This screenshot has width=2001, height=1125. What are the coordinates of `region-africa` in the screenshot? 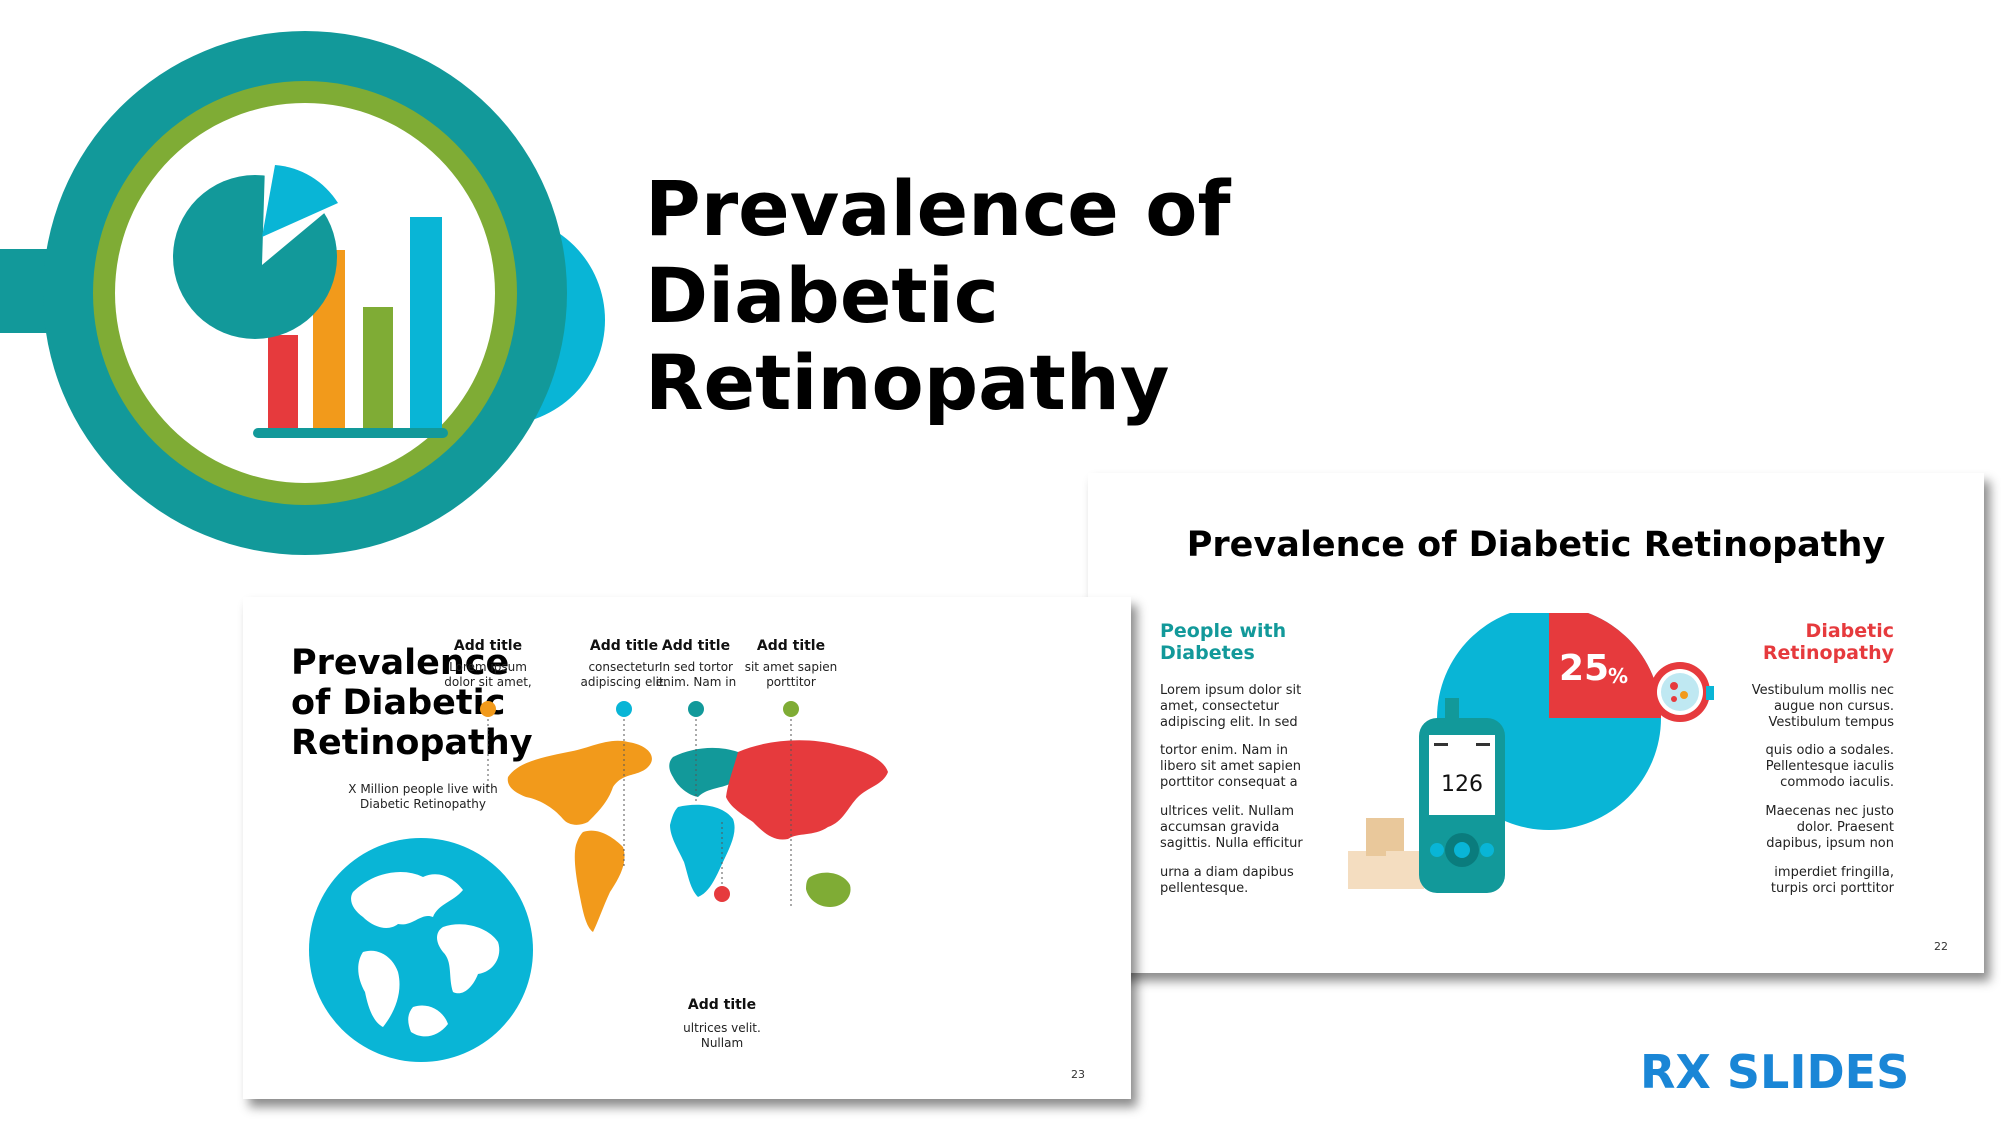 It's located at (702, 850).